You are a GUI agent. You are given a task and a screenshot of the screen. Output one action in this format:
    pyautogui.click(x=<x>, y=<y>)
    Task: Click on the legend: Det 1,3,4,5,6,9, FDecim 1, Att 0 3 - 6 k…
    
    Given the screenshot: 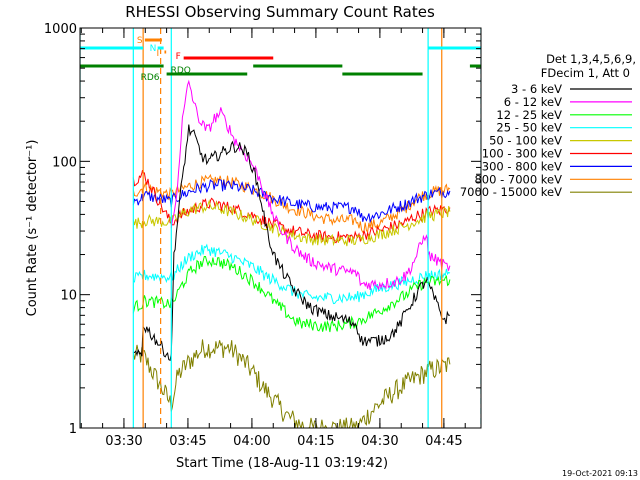 What is the action you would take?
    pyautogui.click(x=548, y=125)
    